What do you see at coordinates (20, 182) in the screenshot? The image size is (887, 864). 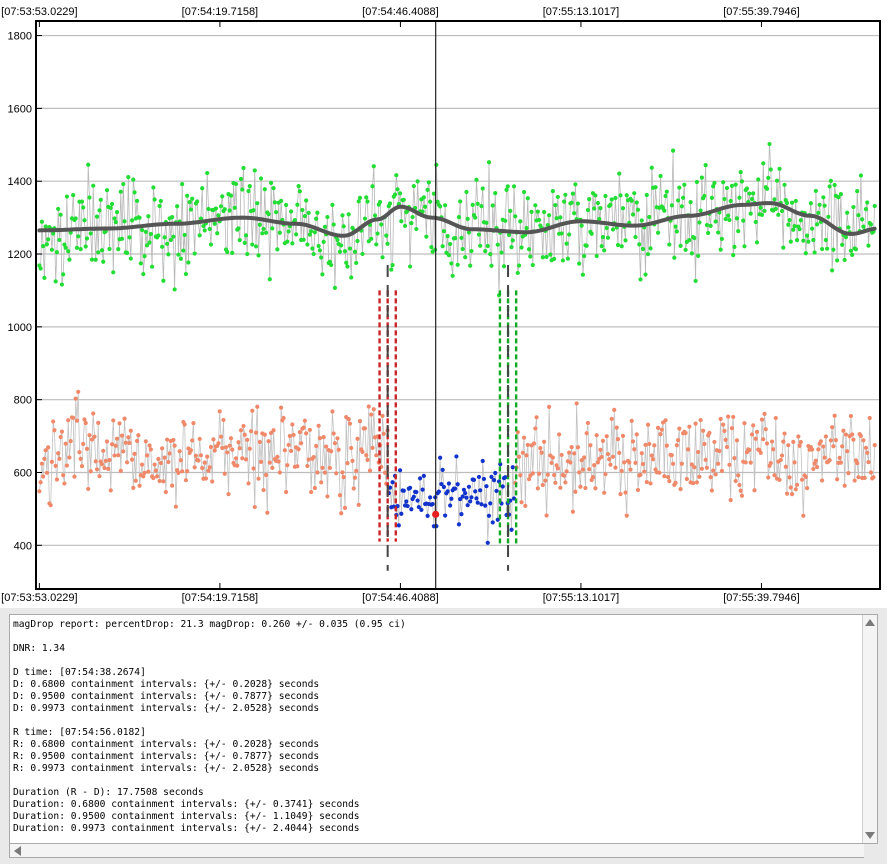 I see `y-tick-label: 1400` at bounding box center [20, 182].